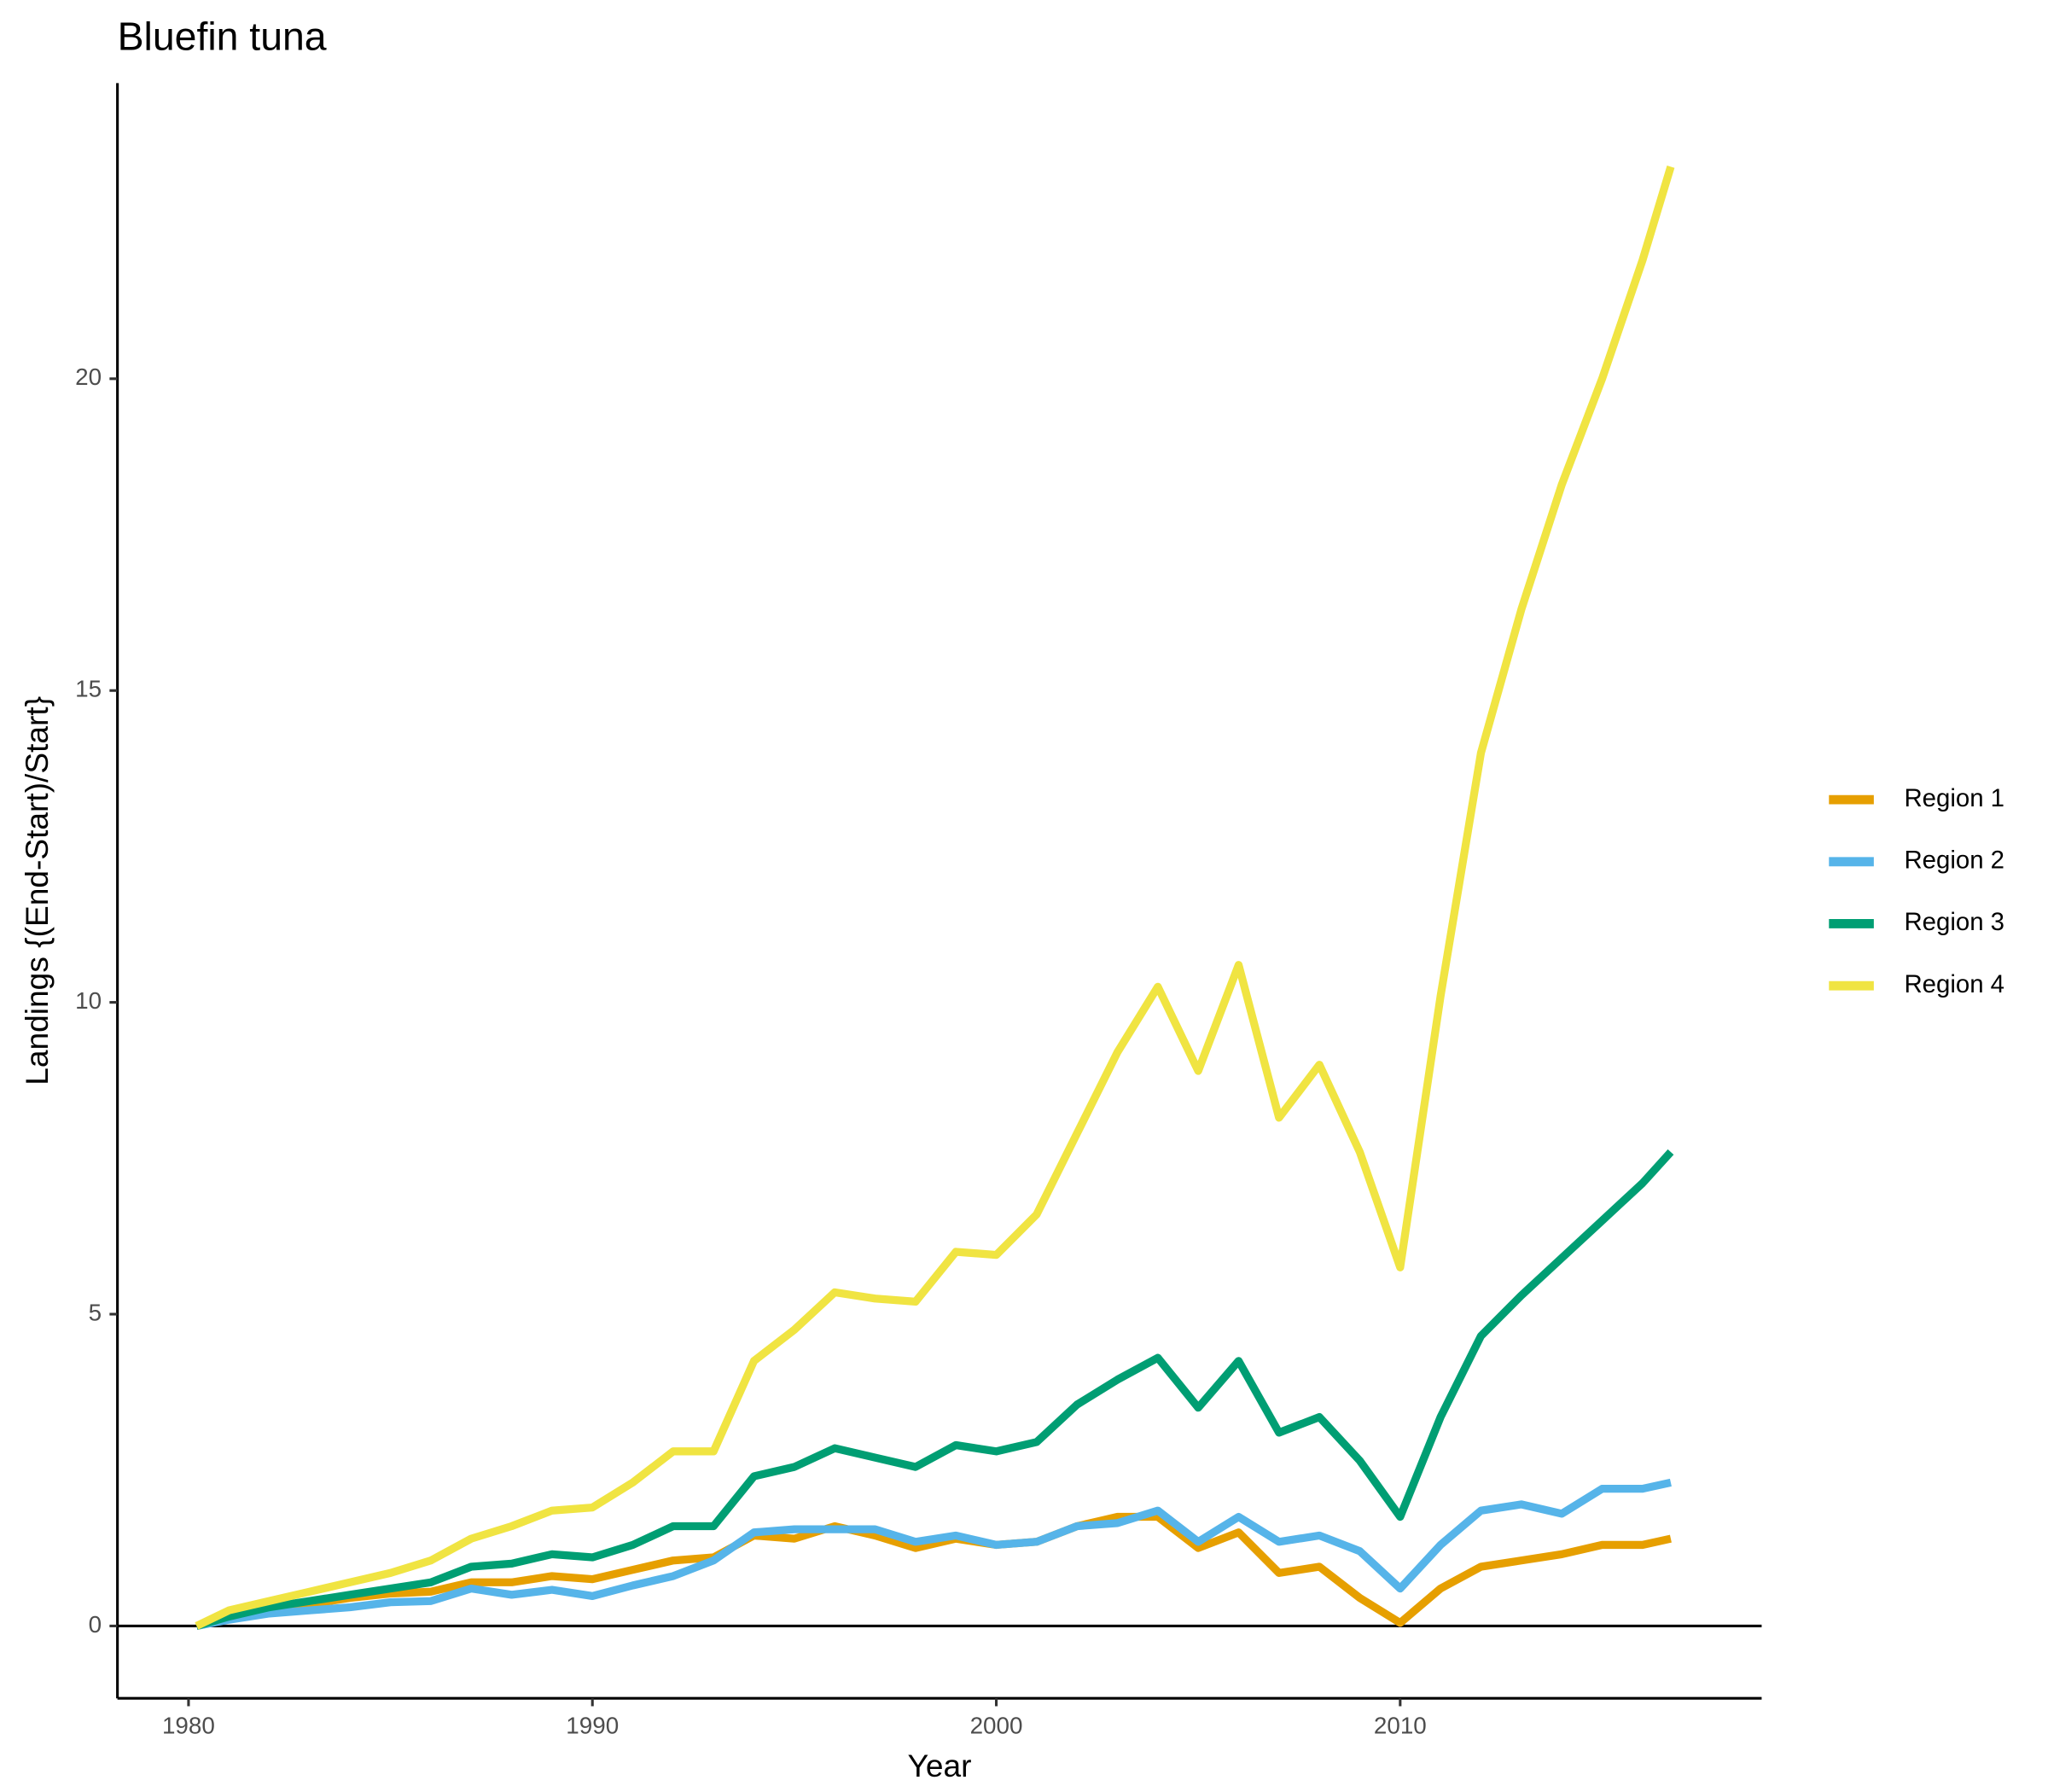 The height and width of the screenshot is (1792, 2048). Describe the element at coordinates (88, 689) in the screenshot. I see `y-tick-label: 15` at that location.